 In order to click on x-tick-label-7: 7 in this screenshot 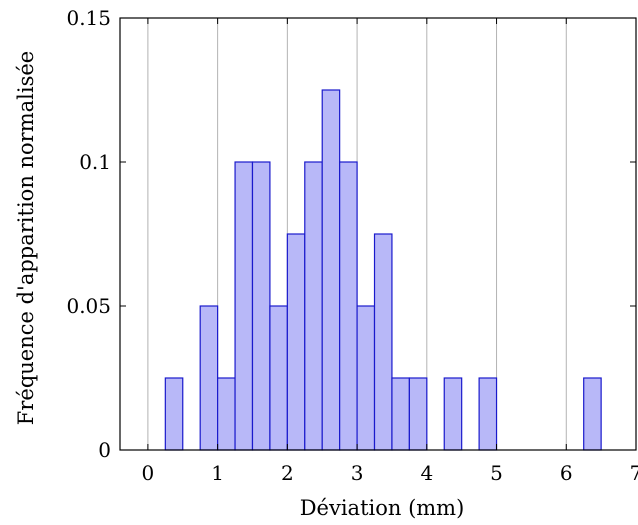, I will do `click(634, 473)`.